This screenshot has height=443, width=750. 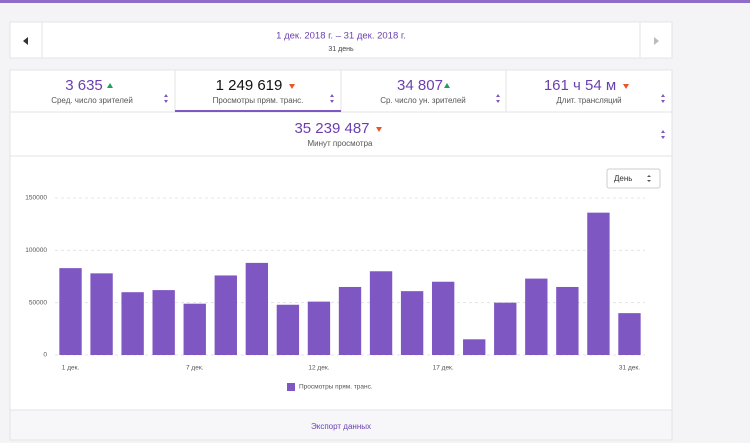 What do you see at coordinates (258, 100) in the screenshot?
I see `stat-label: Просмотры прям. транс.` at bounding box center [258, 100].